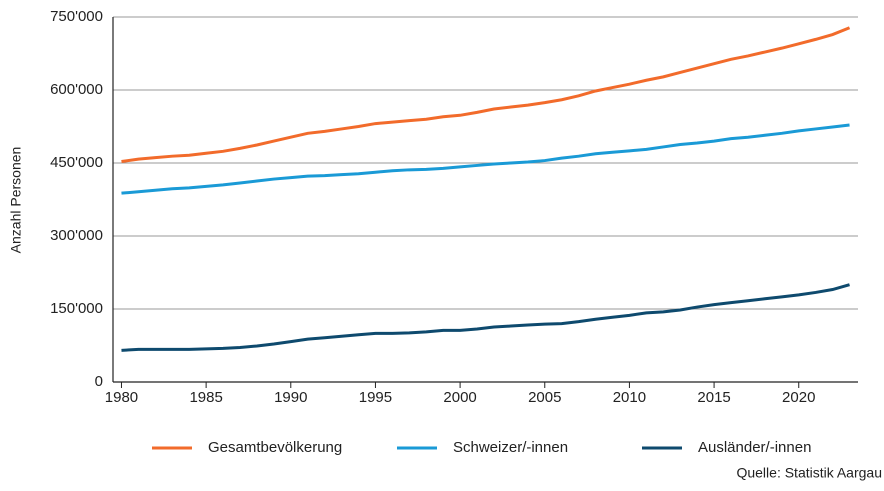  Describe the element at coordinates (121, 397) in the screenshot. I see `x-tick-label: 1980` at that location.